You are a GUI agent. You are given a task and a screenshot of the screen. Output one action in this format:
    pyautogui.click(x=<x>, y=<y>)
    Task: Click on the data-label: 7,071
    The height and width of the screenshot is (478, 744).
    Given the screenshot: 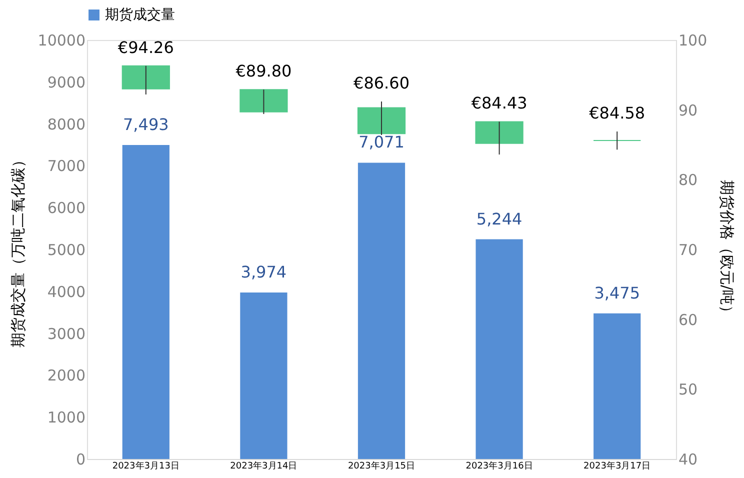 What is the action you would take?
    pyautogui.click(x=381, y=142)
    